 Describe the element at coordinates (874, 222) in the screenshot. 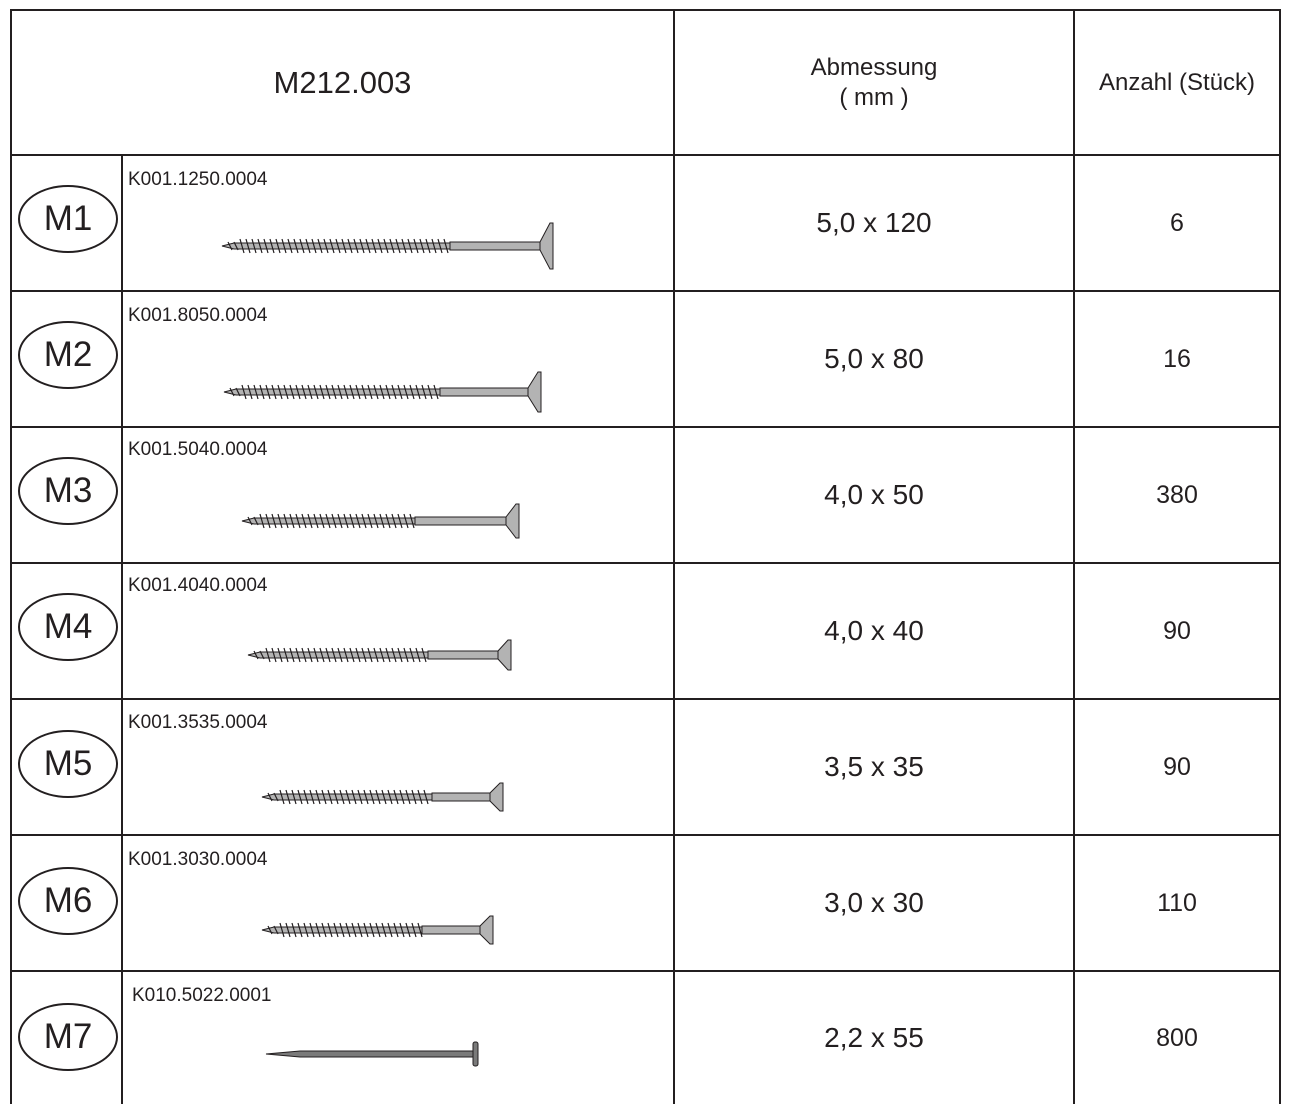

I see `dimension-value: 5,0 x 120` at that location.